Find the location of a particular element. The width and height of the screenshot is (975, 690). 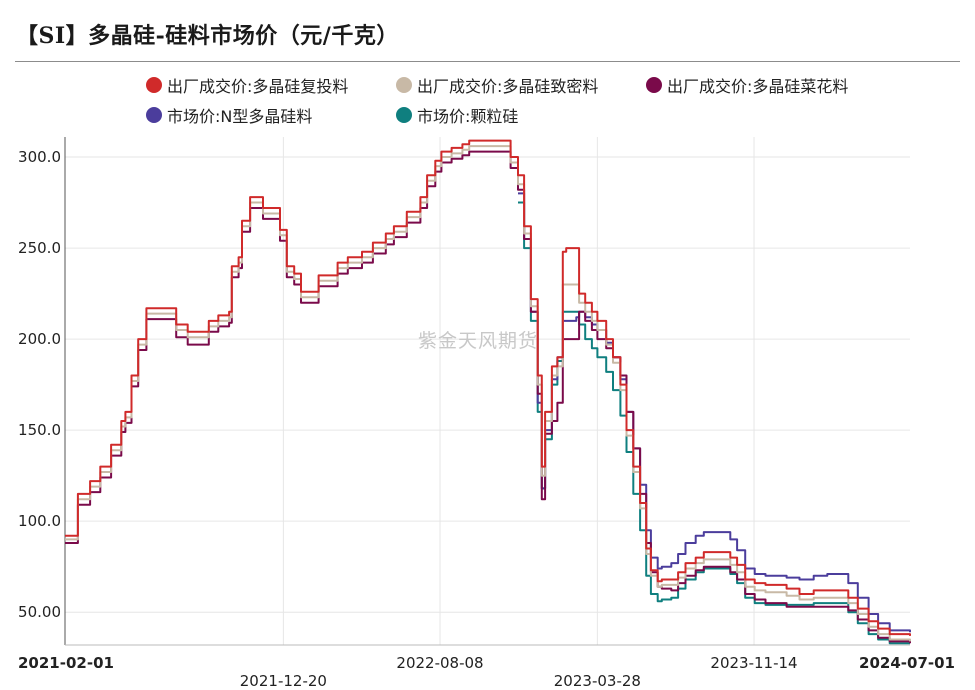

title-divider is located at coordinates (487, 61).